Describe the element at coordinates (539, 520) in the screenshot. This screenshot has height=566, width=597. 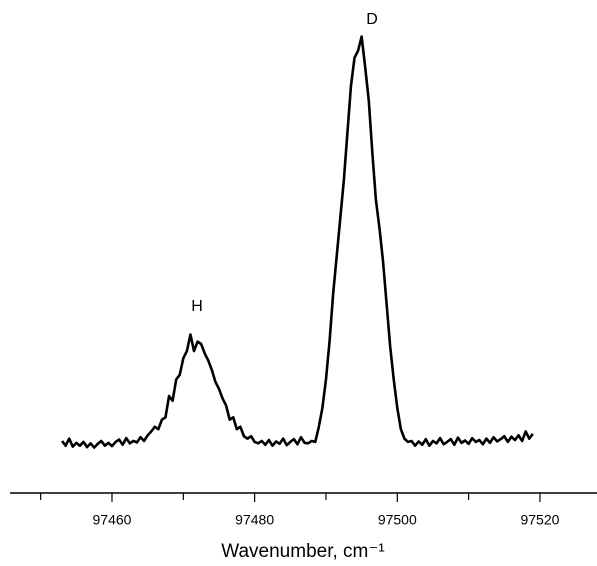
I see `x-tick-label: 97520` at that location.